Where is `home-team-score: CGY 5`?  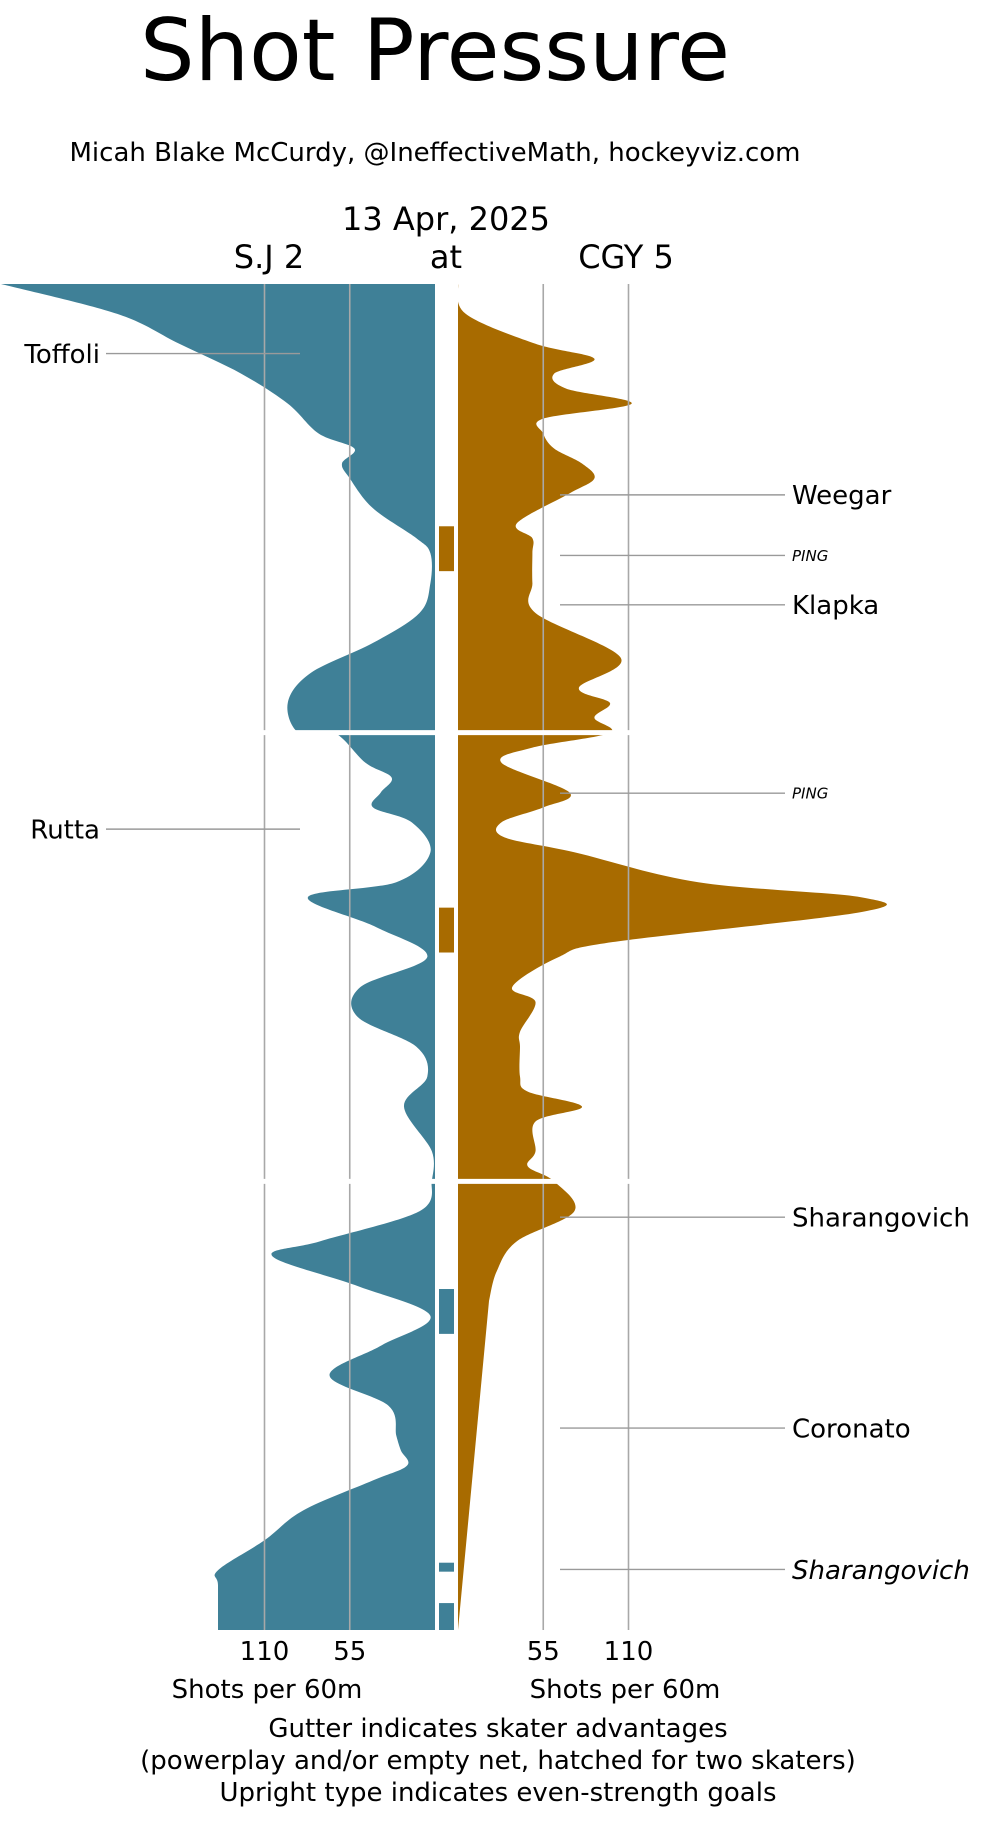
home-team-score: CGY 5 is located at coordinates (626, 257).